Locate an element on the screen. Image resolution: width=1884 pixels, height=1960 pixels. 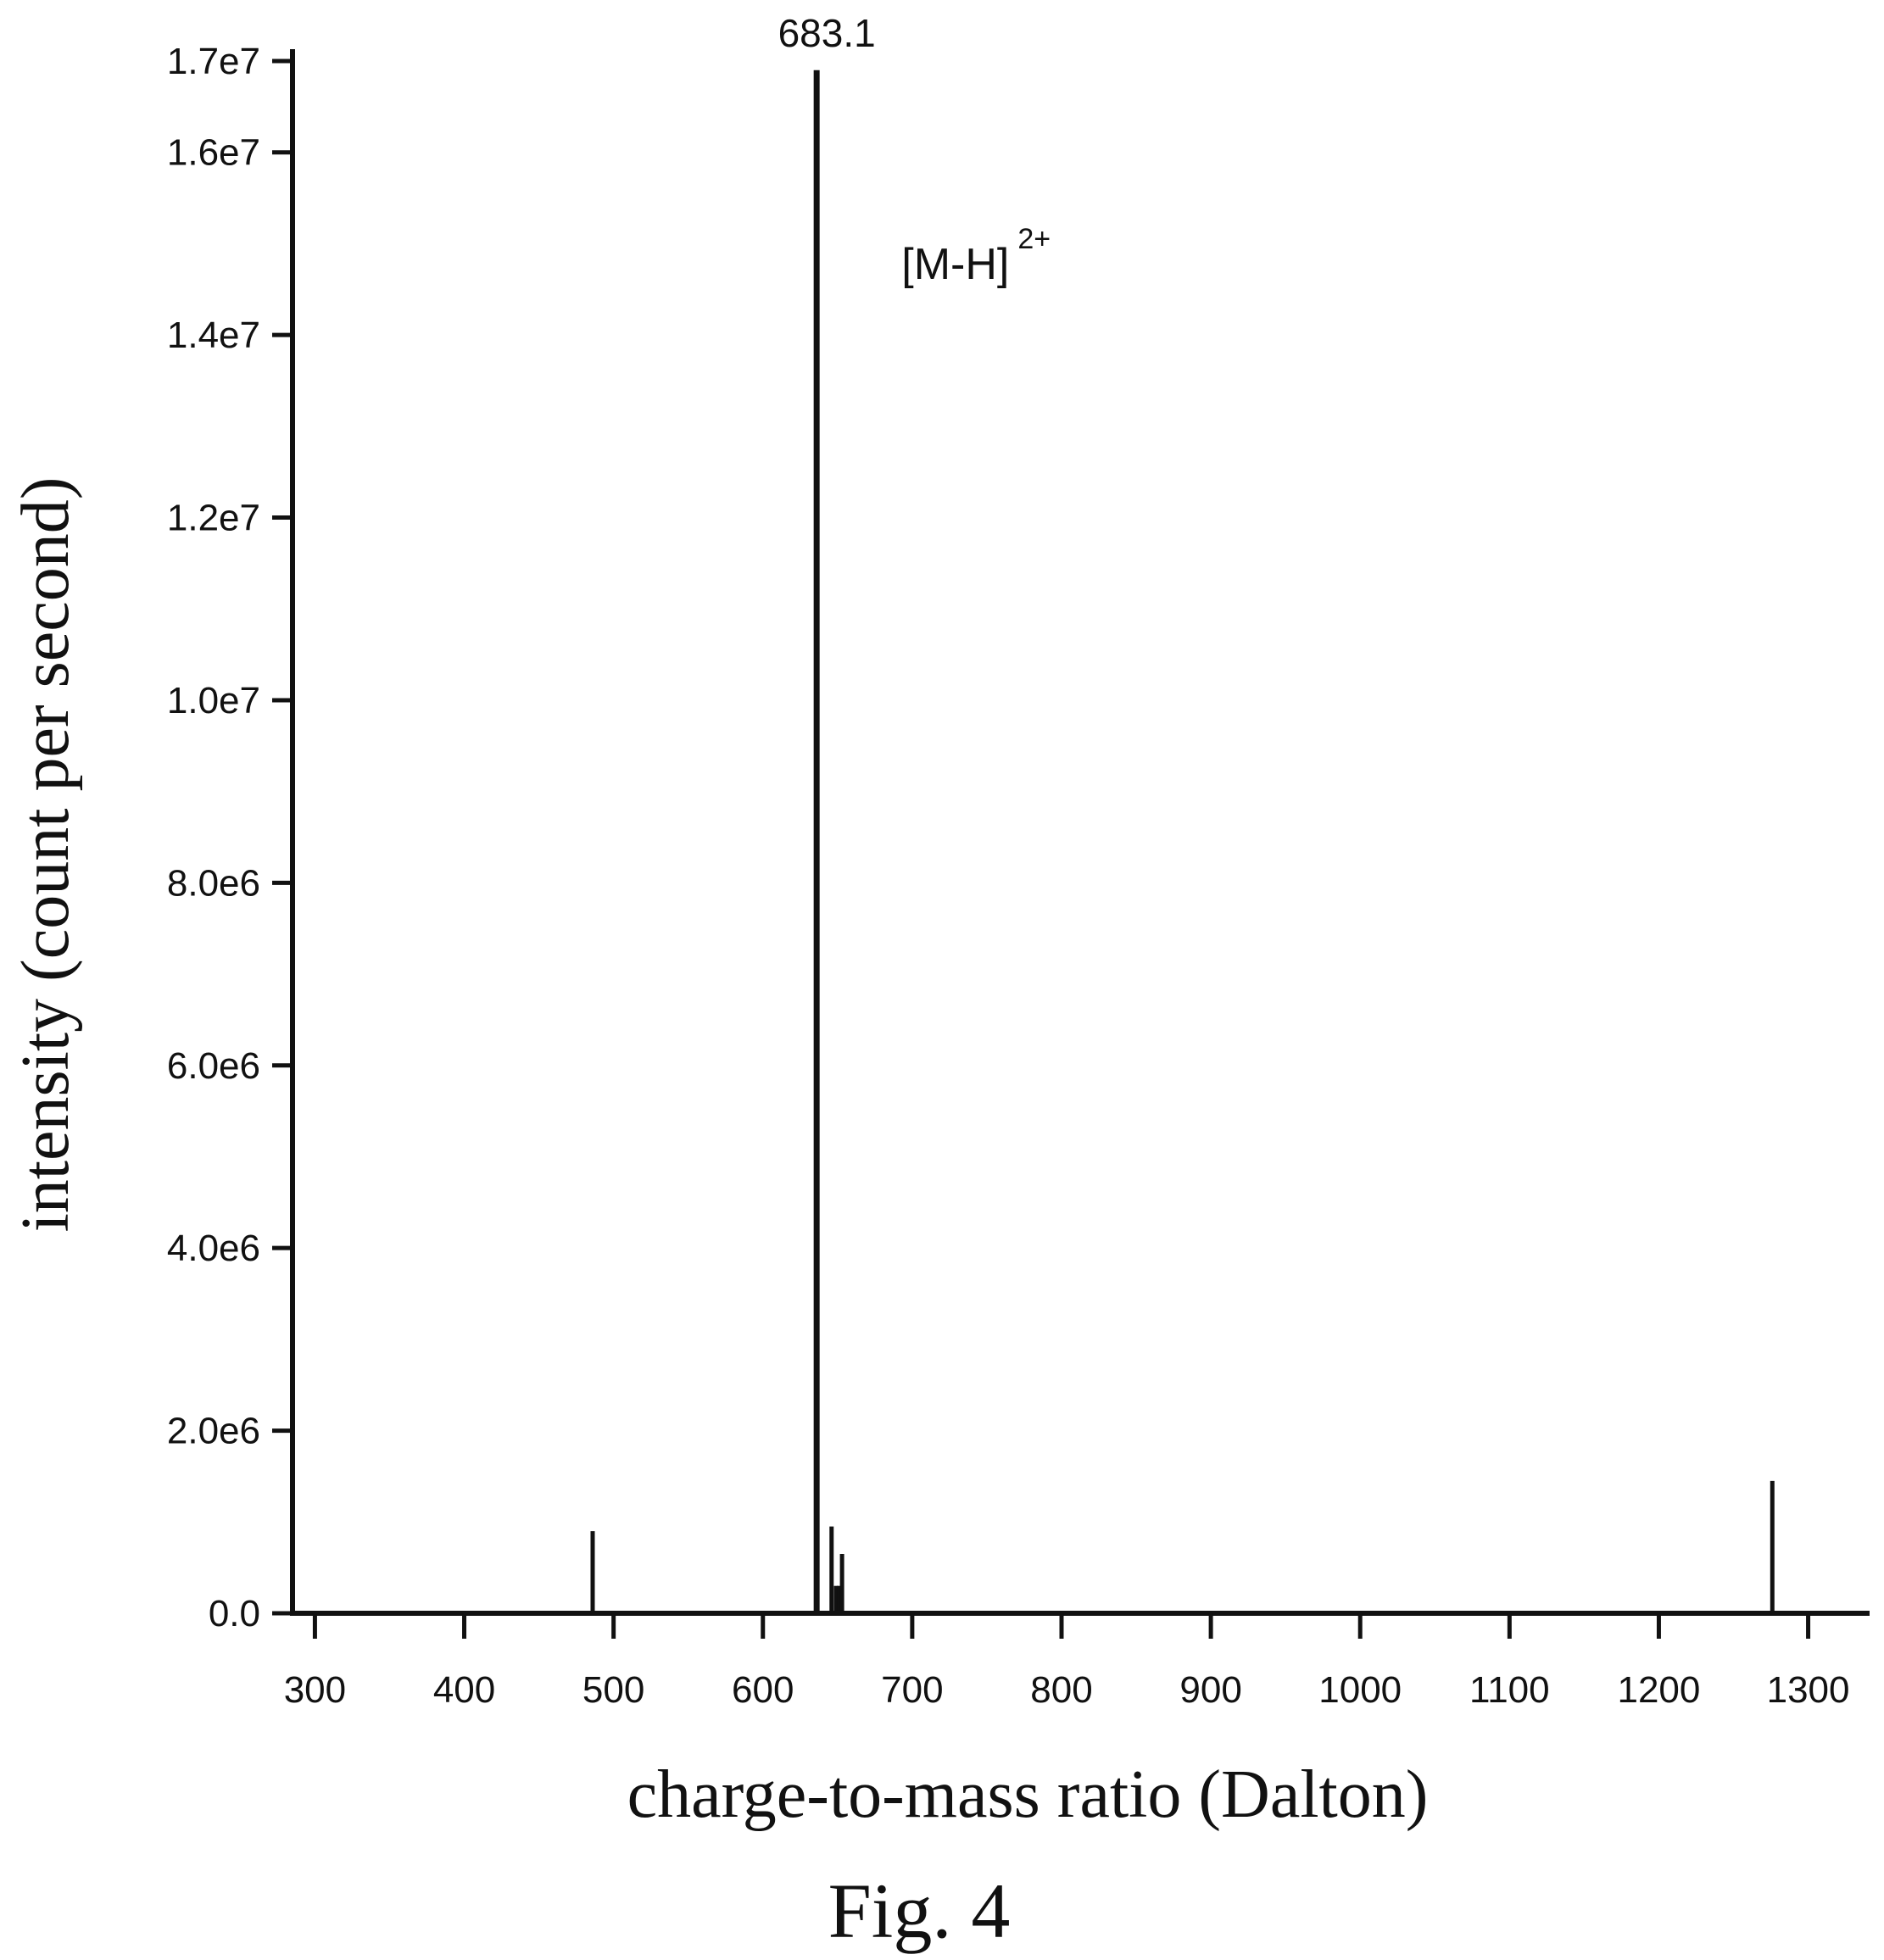
ion-annotation: [M-H]2+ is located at coordinates (976, 256).